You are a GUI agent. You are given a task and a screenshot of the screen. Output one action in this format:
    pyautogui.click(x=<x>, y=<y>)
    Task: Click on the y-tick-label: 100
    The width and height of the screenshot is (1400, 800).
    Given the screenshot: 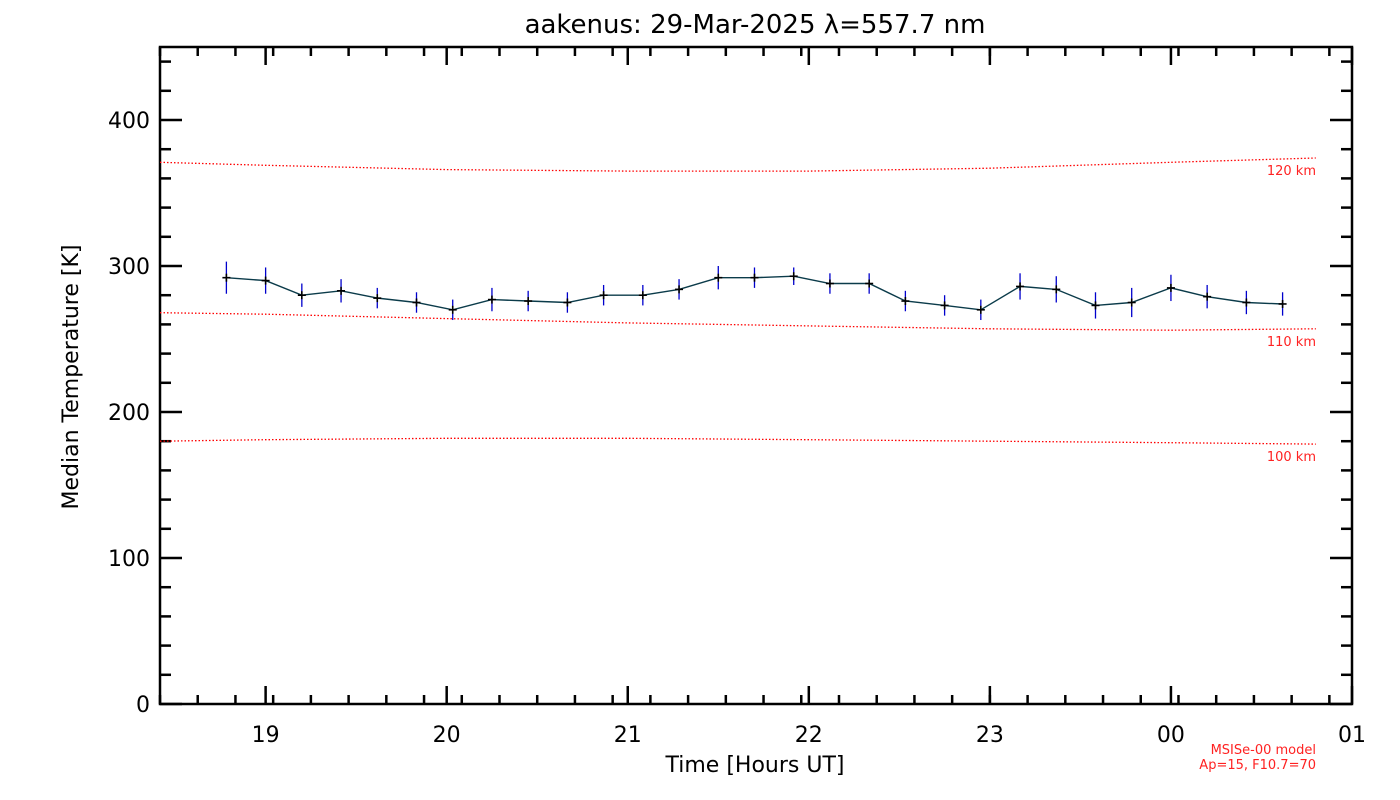 What is the action you would take?
    pyautogui.click(x=129, y=559)
    